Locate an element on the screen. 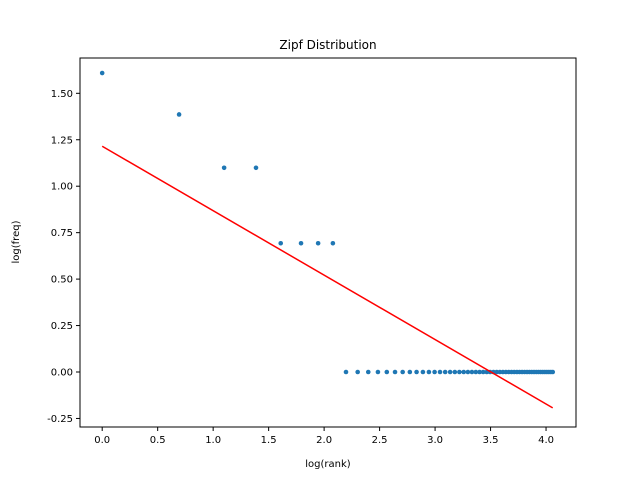 The width and height of the screenshot is (640, 480). x-tick-label: 1.5 is located at coordinates (269, 440).